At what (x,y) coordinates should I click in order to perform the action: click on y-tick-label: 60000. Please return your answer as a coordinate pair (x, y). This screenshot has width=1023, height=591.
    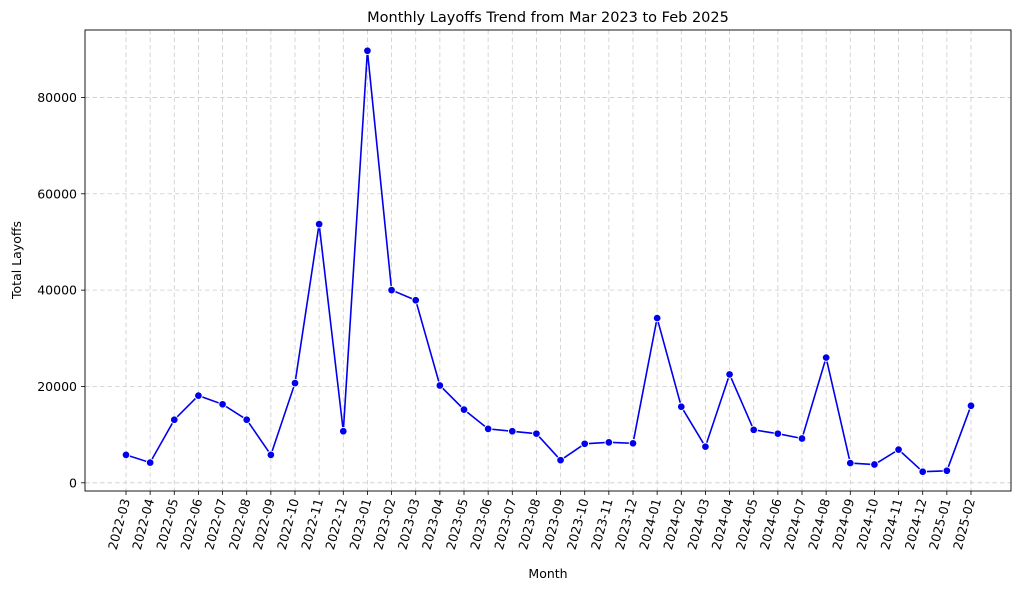
    Looking at the image, I should click on (57, 193).